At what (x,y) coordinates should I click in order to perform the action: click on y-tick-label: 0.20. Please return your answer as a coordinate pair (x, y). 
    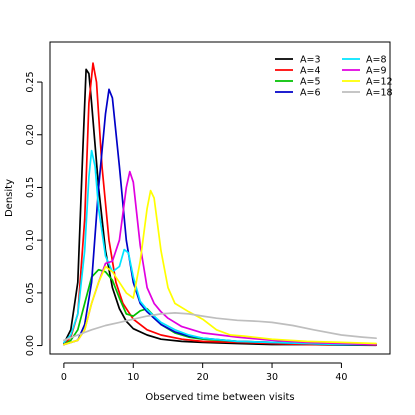
    Looking at the image, I should click on (30, 134).